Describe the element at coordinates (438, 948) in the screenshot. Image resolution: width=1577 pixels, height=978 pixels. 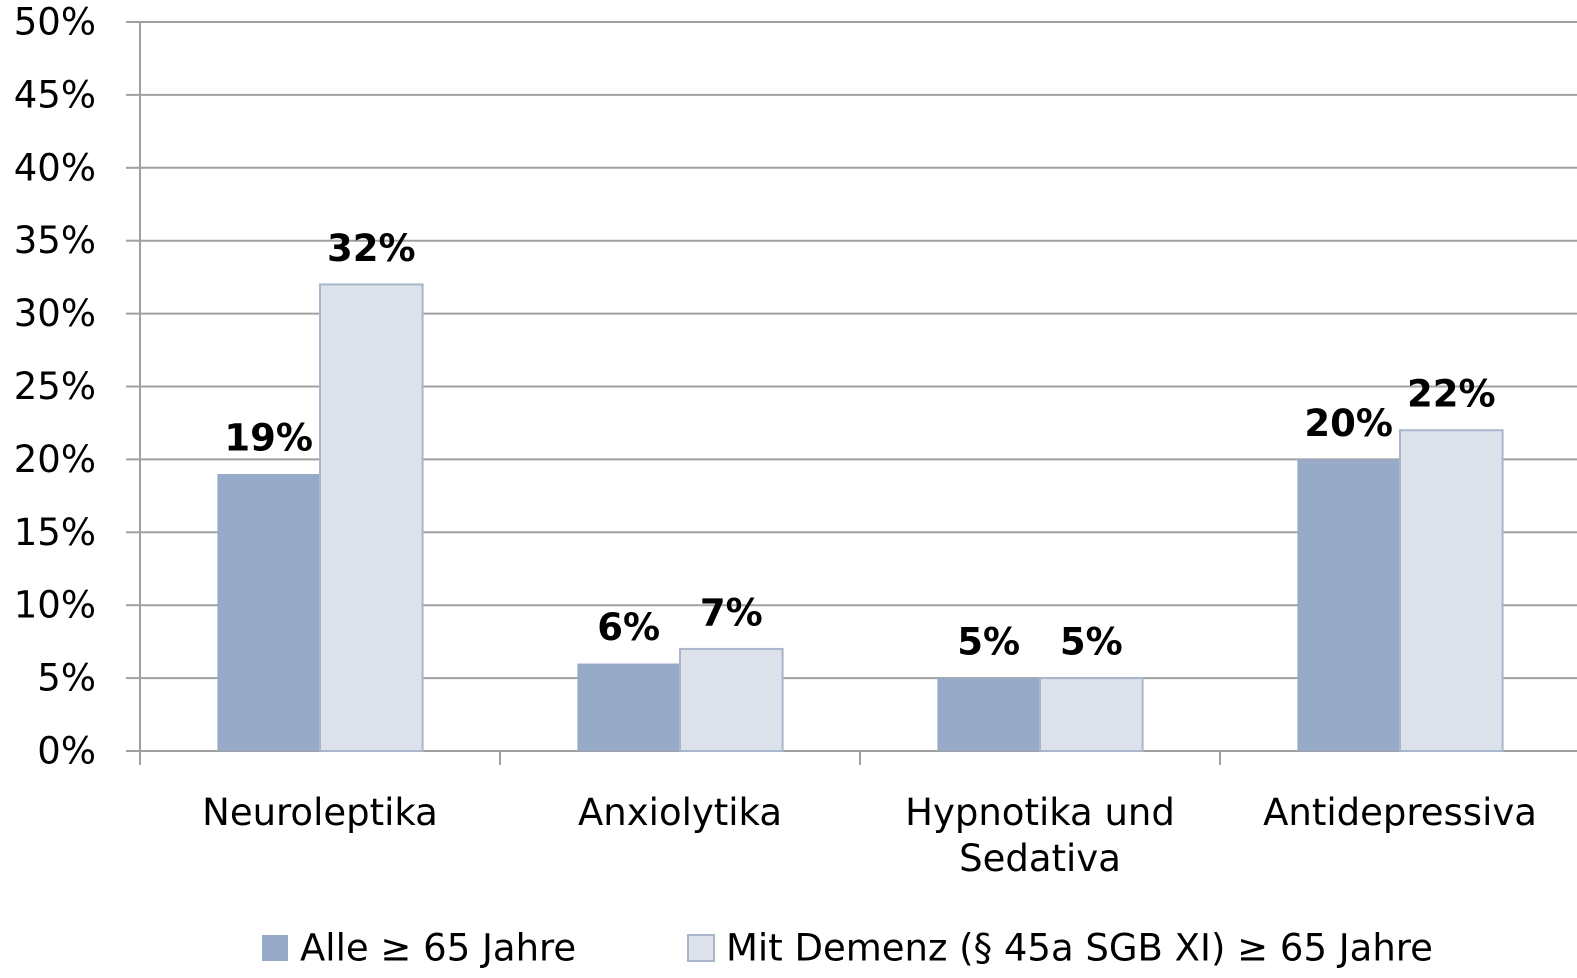
I see `legend-label: Alle ≥ 65 Jahre` at that location.